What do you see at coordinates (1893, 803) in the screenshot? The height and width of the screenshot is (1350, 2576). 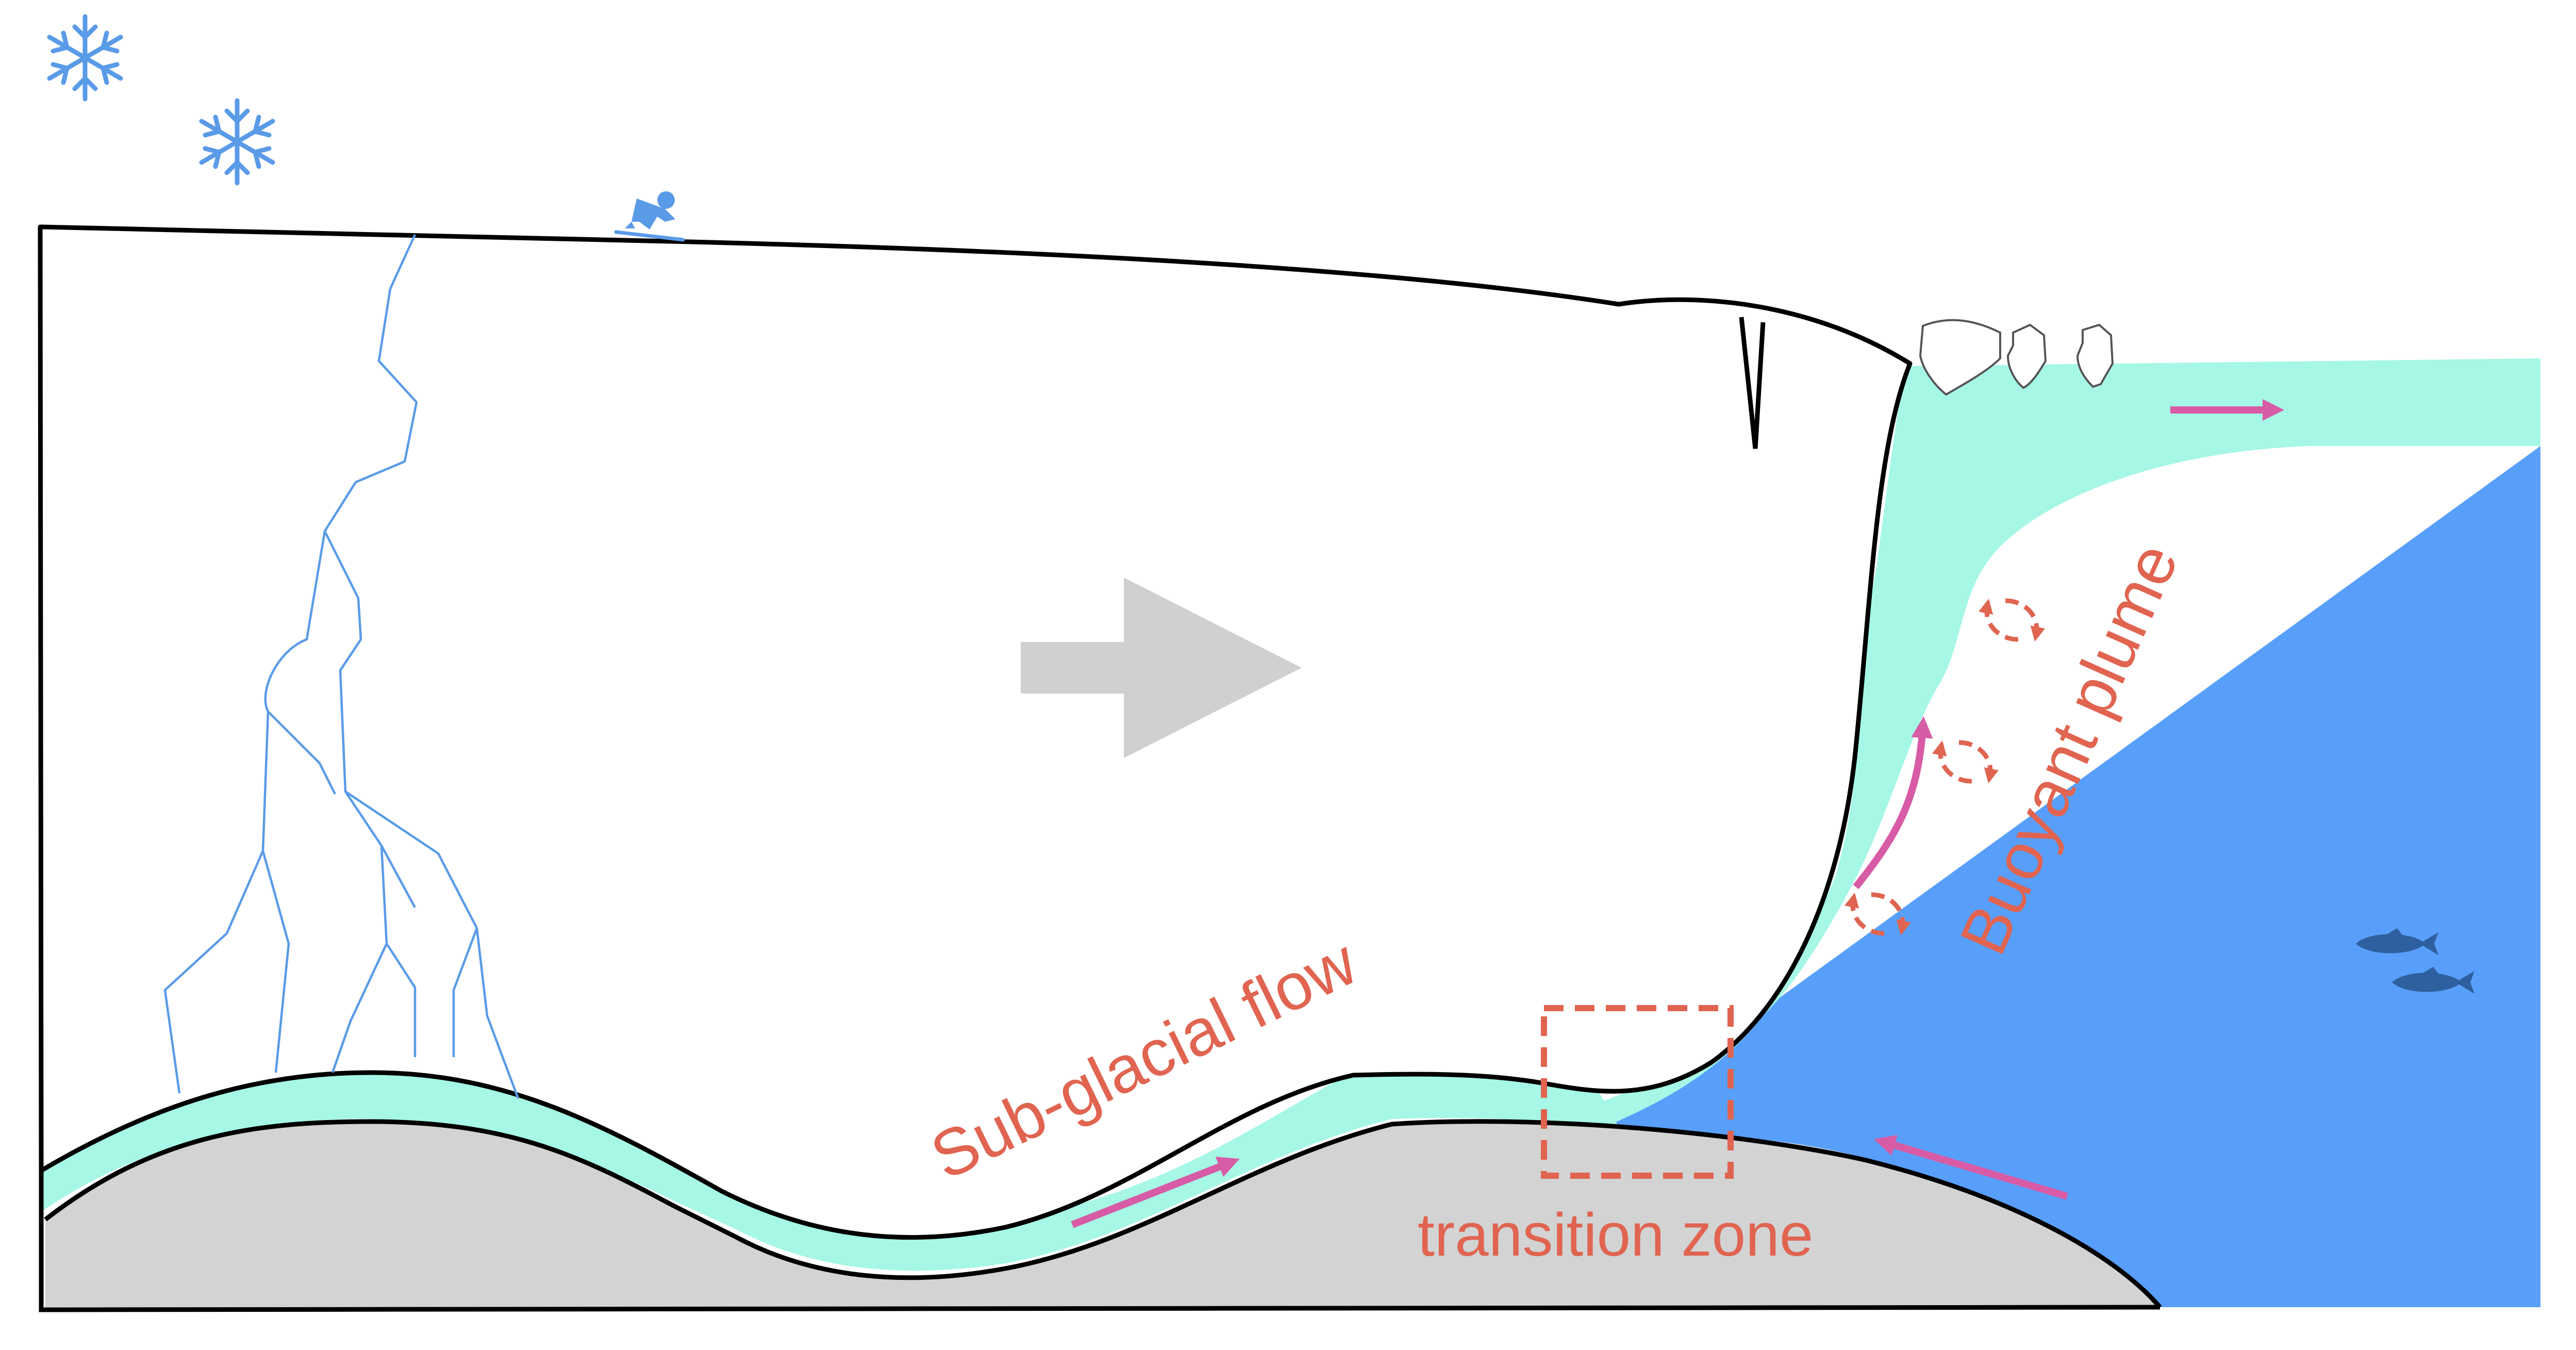 I see `plume-rise-arrow-icon` at bounding box center [1893, 803].